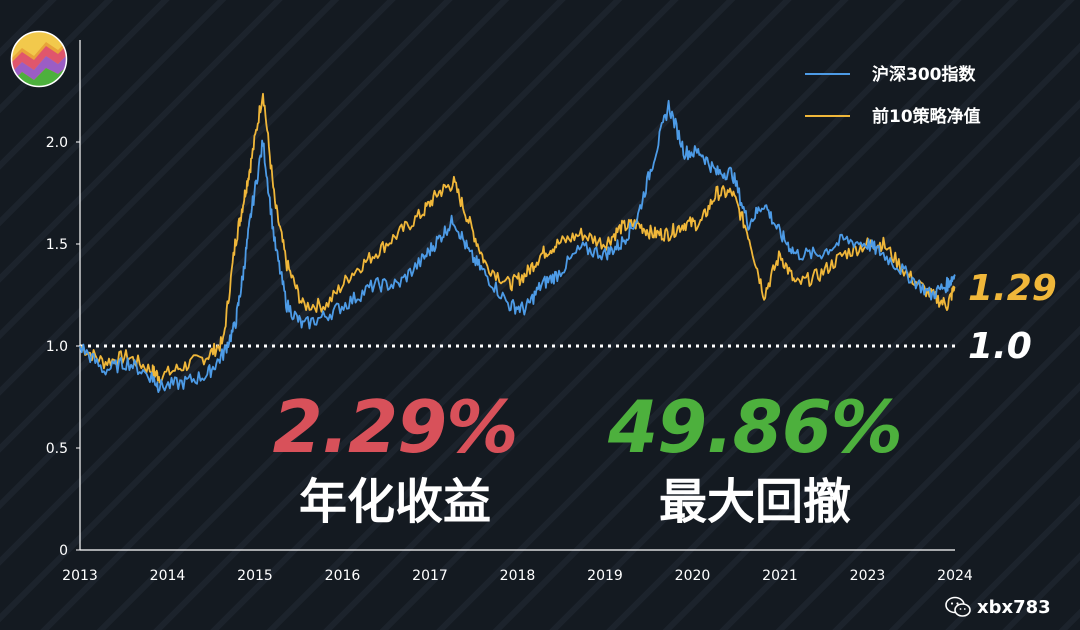 The width and height of the screenshot is (1080, 630). I want to click on strategy-end-value-label: 1.29, so click(1012, 288).